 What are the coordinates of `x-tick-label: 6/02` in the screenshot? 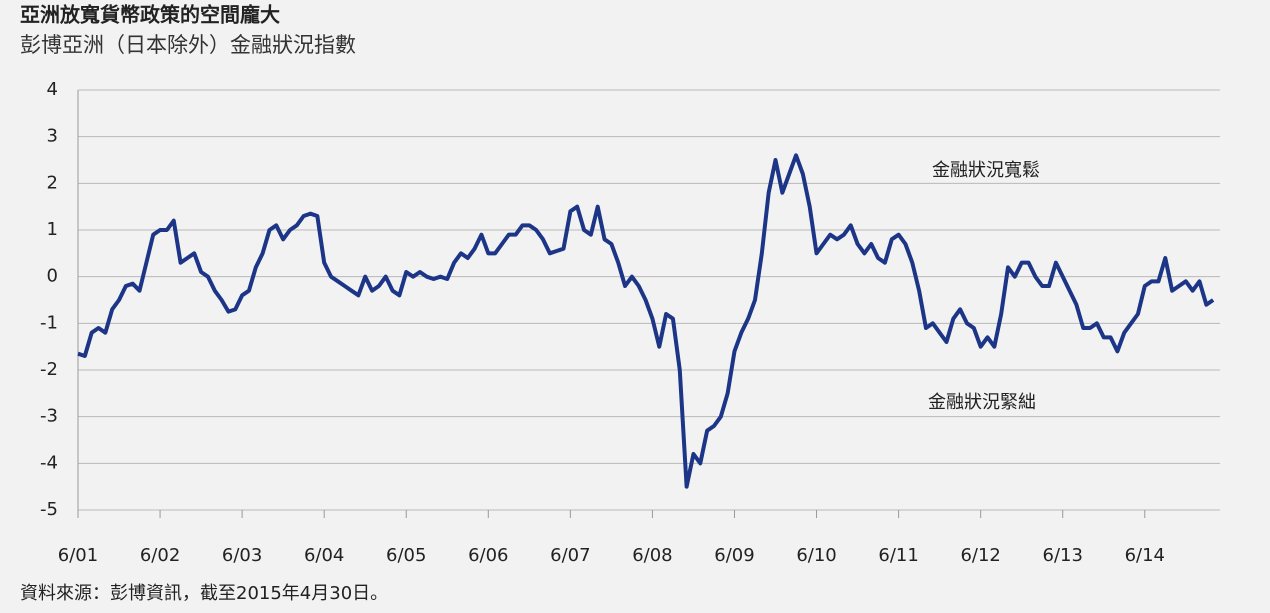 It's located at (160, 555).